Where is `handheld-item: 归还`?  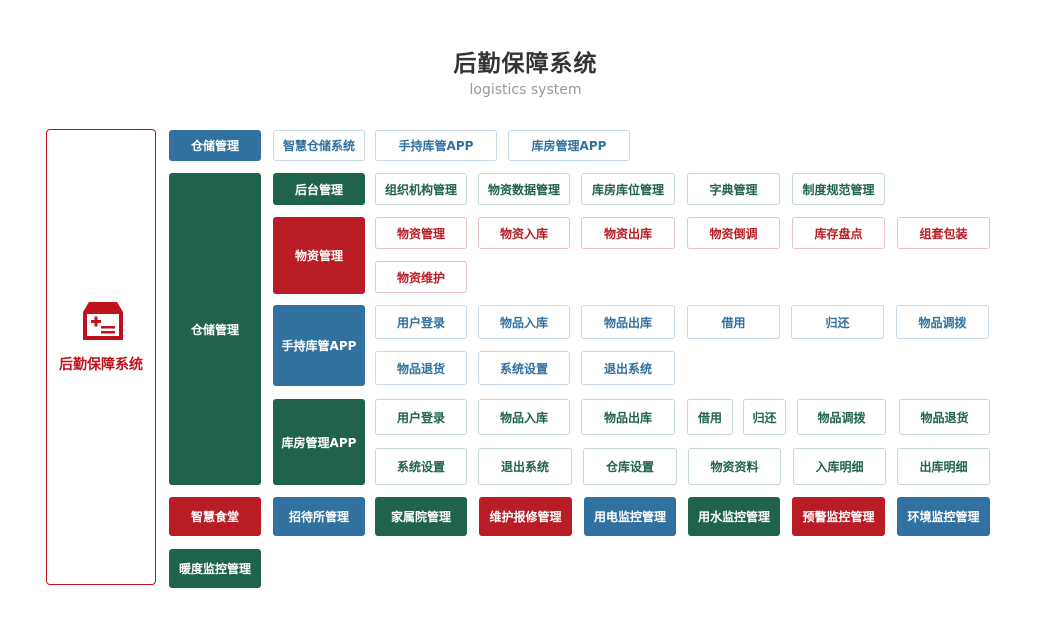
handheld-item: 归还 is located at coordinates (837, 322).